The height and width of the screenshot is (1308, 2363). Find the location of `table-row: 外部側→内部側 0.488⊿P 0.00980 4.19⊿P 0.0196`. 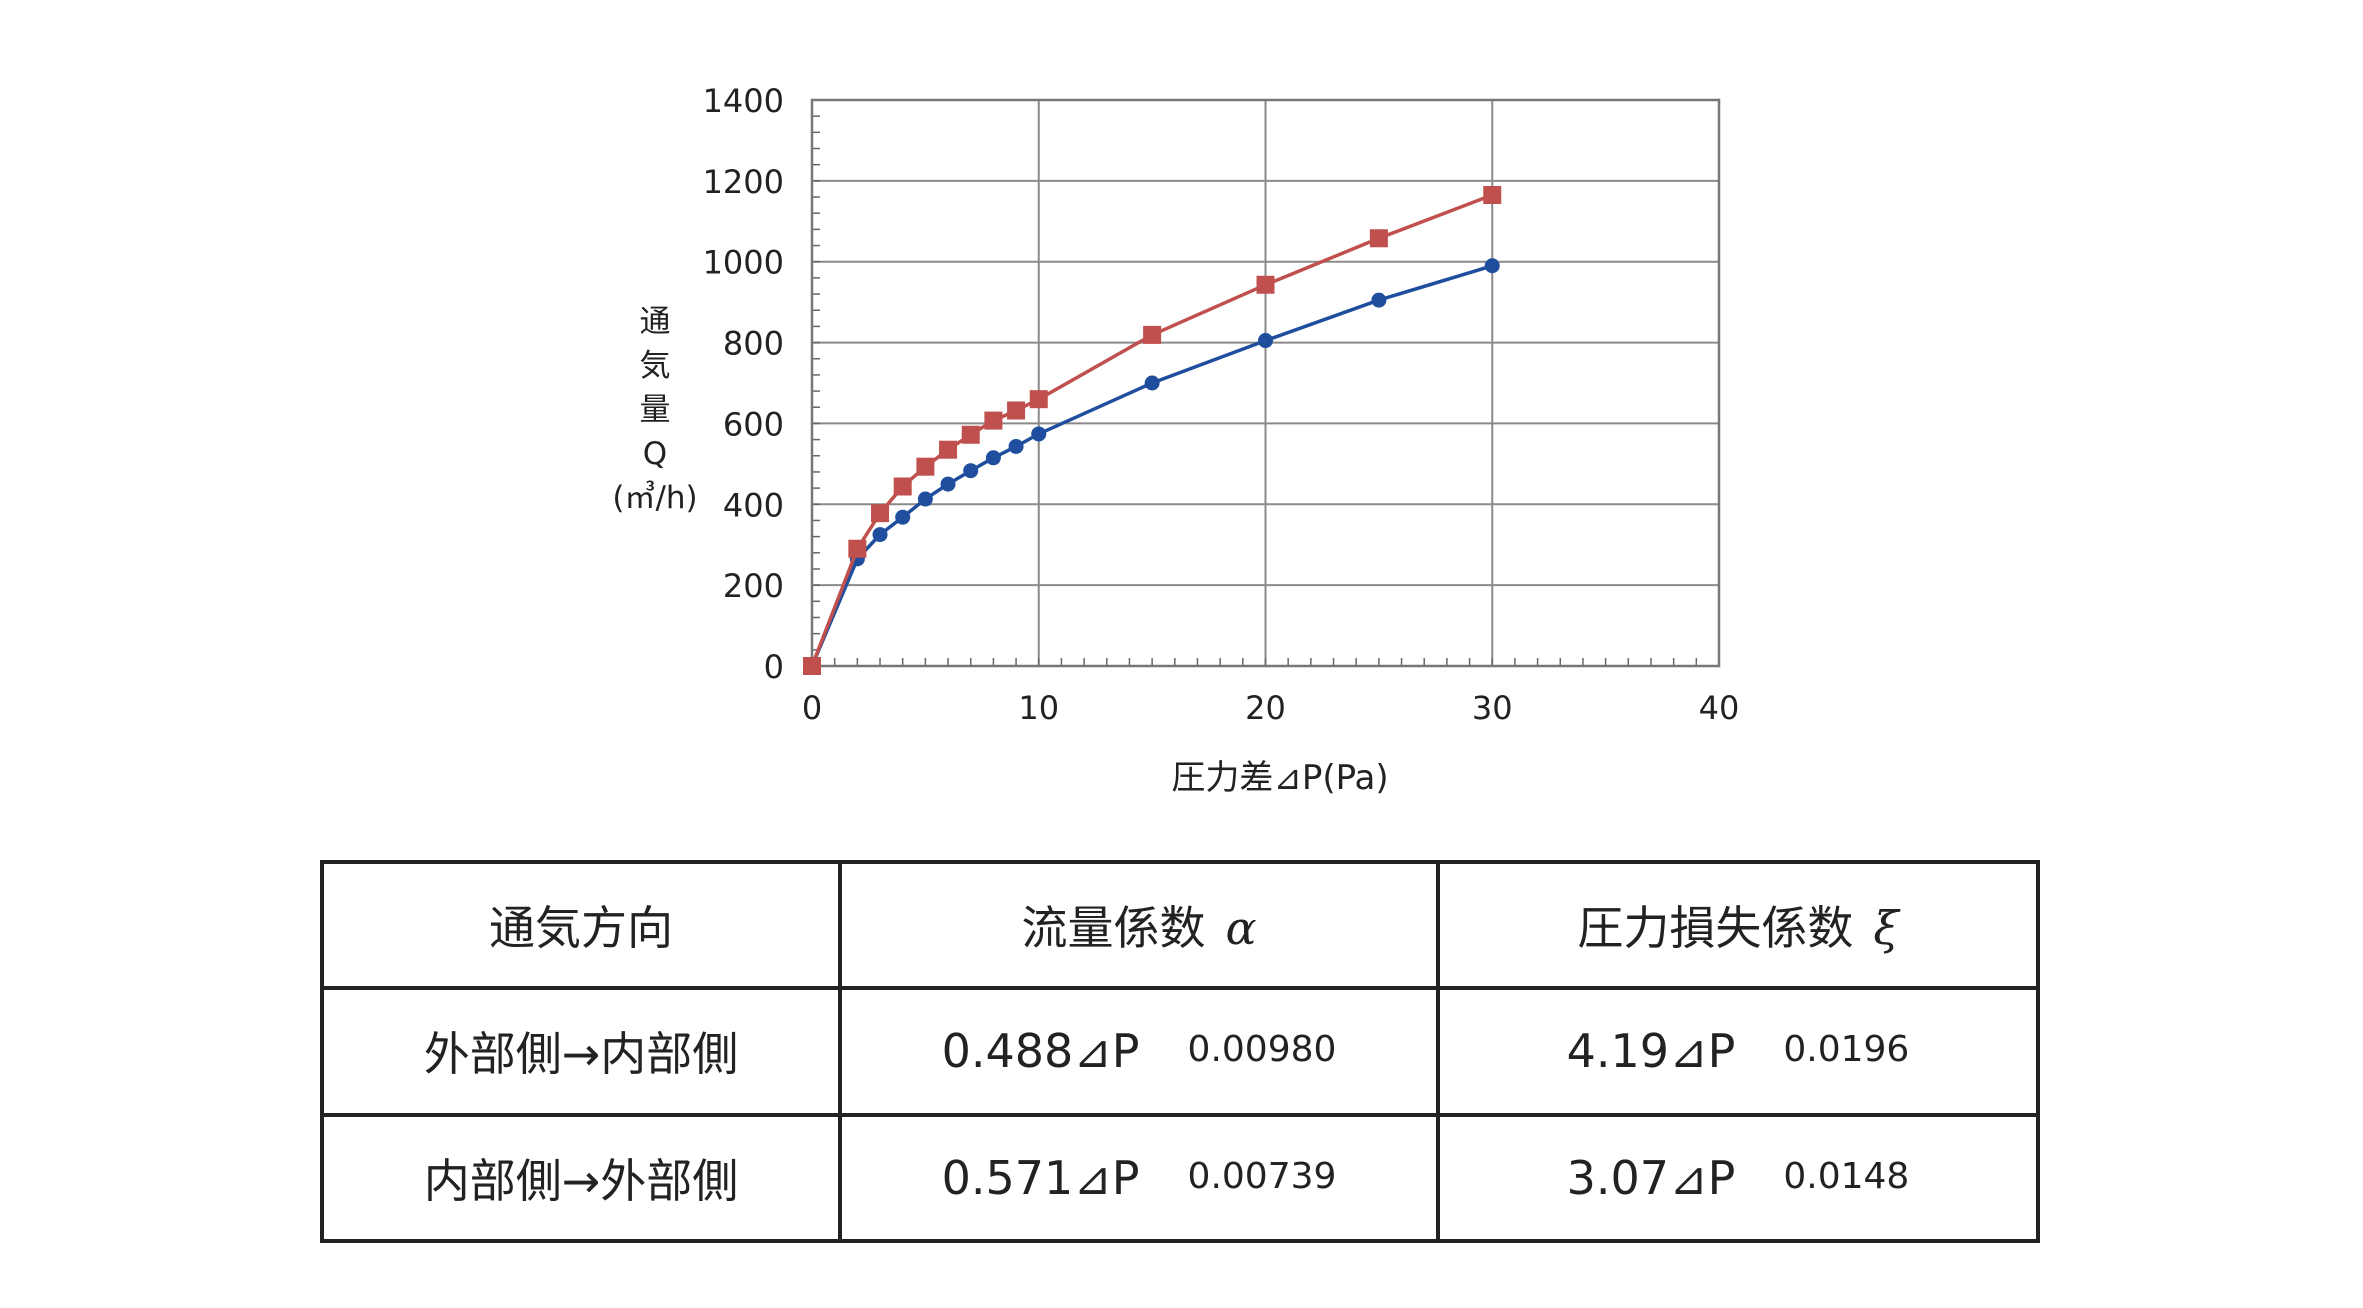

table-row: 外部側→内部側 0.488⊿P 0.00980 4.19⊿P 0.0196 is located at coordinates (1180, 1051).